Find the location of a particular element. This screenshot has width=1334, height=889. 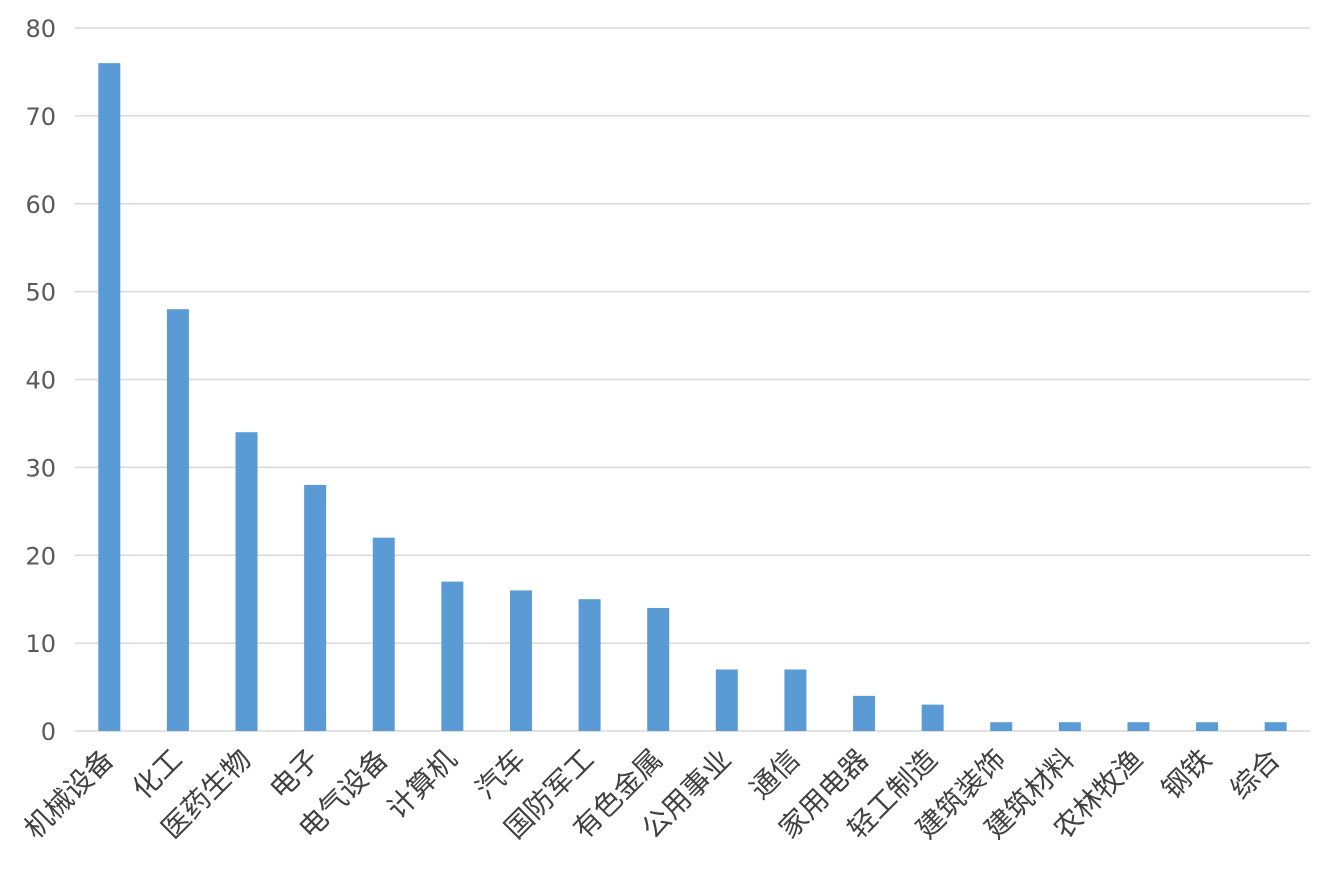

y-tick-label: 0 is located at coordinates (48, 732).